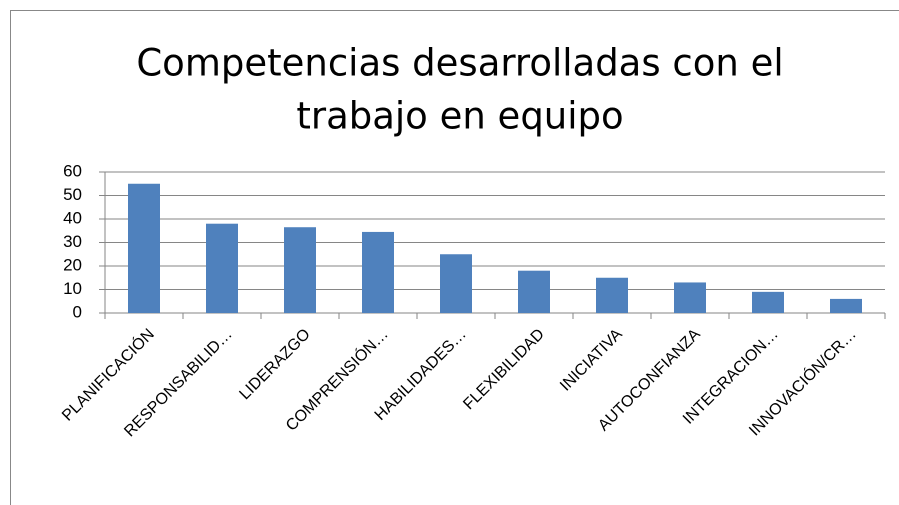 The height and width of the screenshot is (505, 899). I want to click on y-tick-label: 40, so click(72, 217).